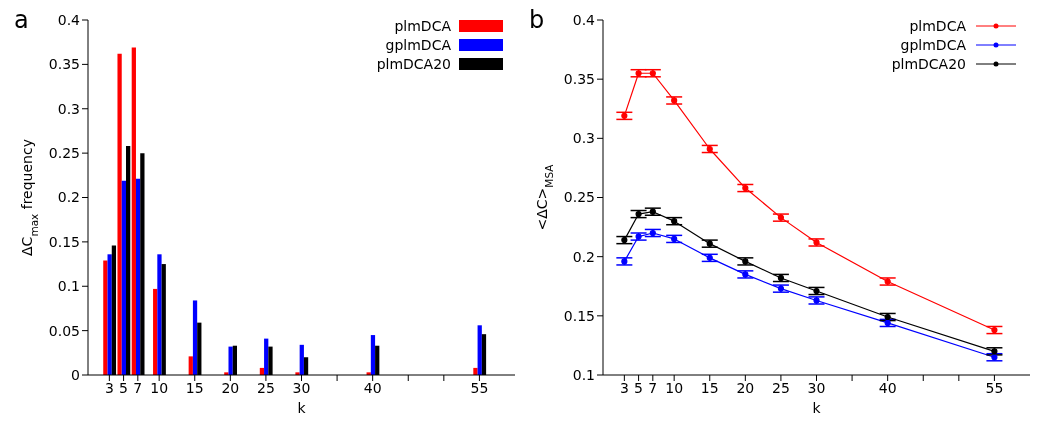  What do you see at coordinates (21, 20) in the screenshot?
I see `chart-title: a` at bounding box center [21, 20].